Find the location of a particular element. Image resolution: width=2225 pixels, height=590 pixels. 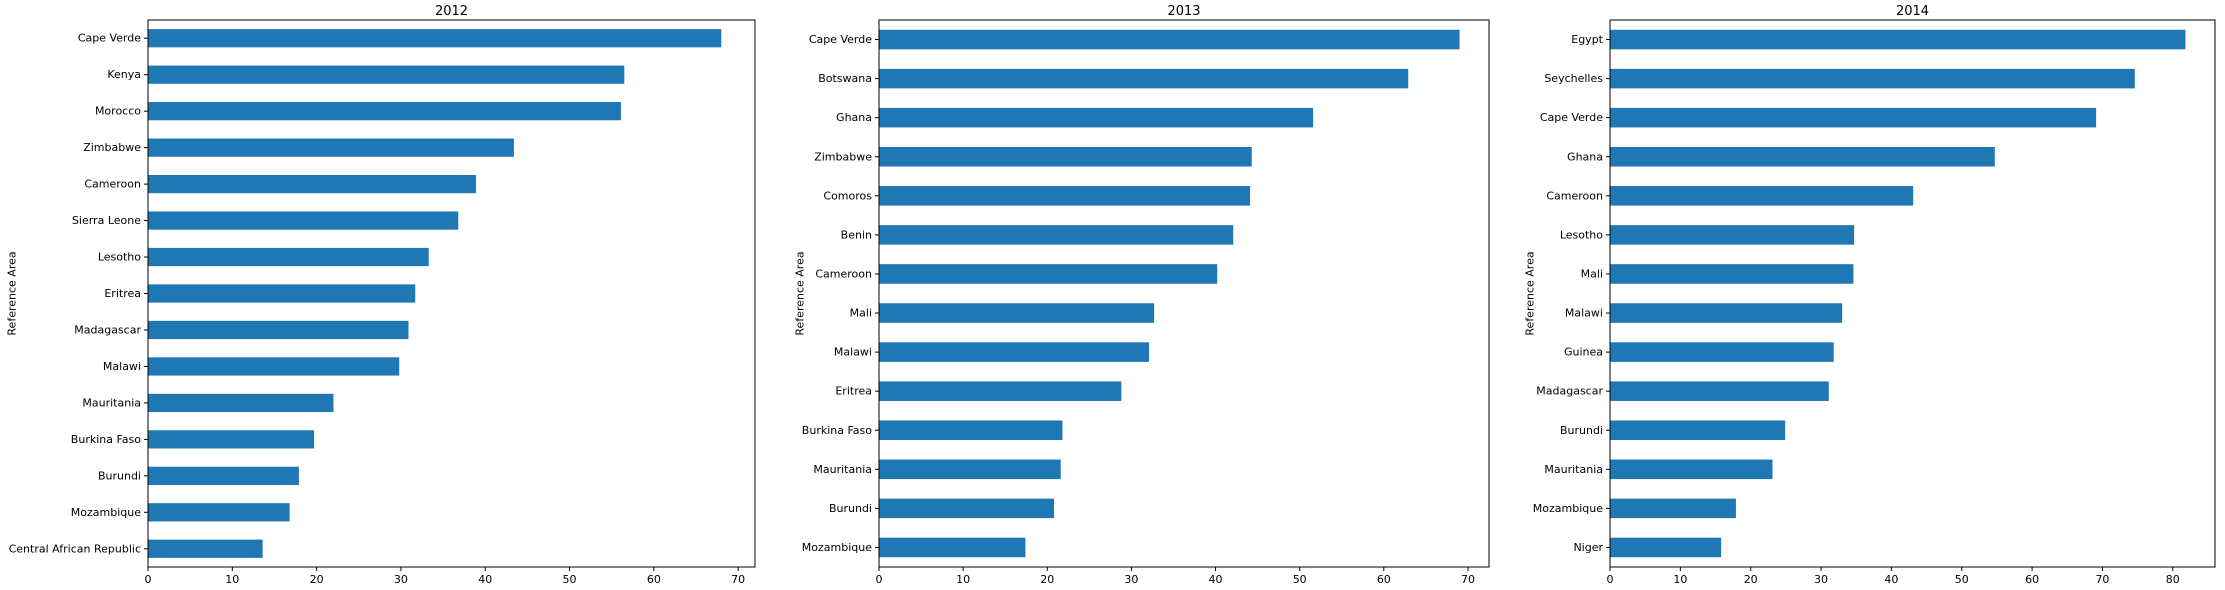

x-tick-label: 0 is located at coordinates (148, 579).